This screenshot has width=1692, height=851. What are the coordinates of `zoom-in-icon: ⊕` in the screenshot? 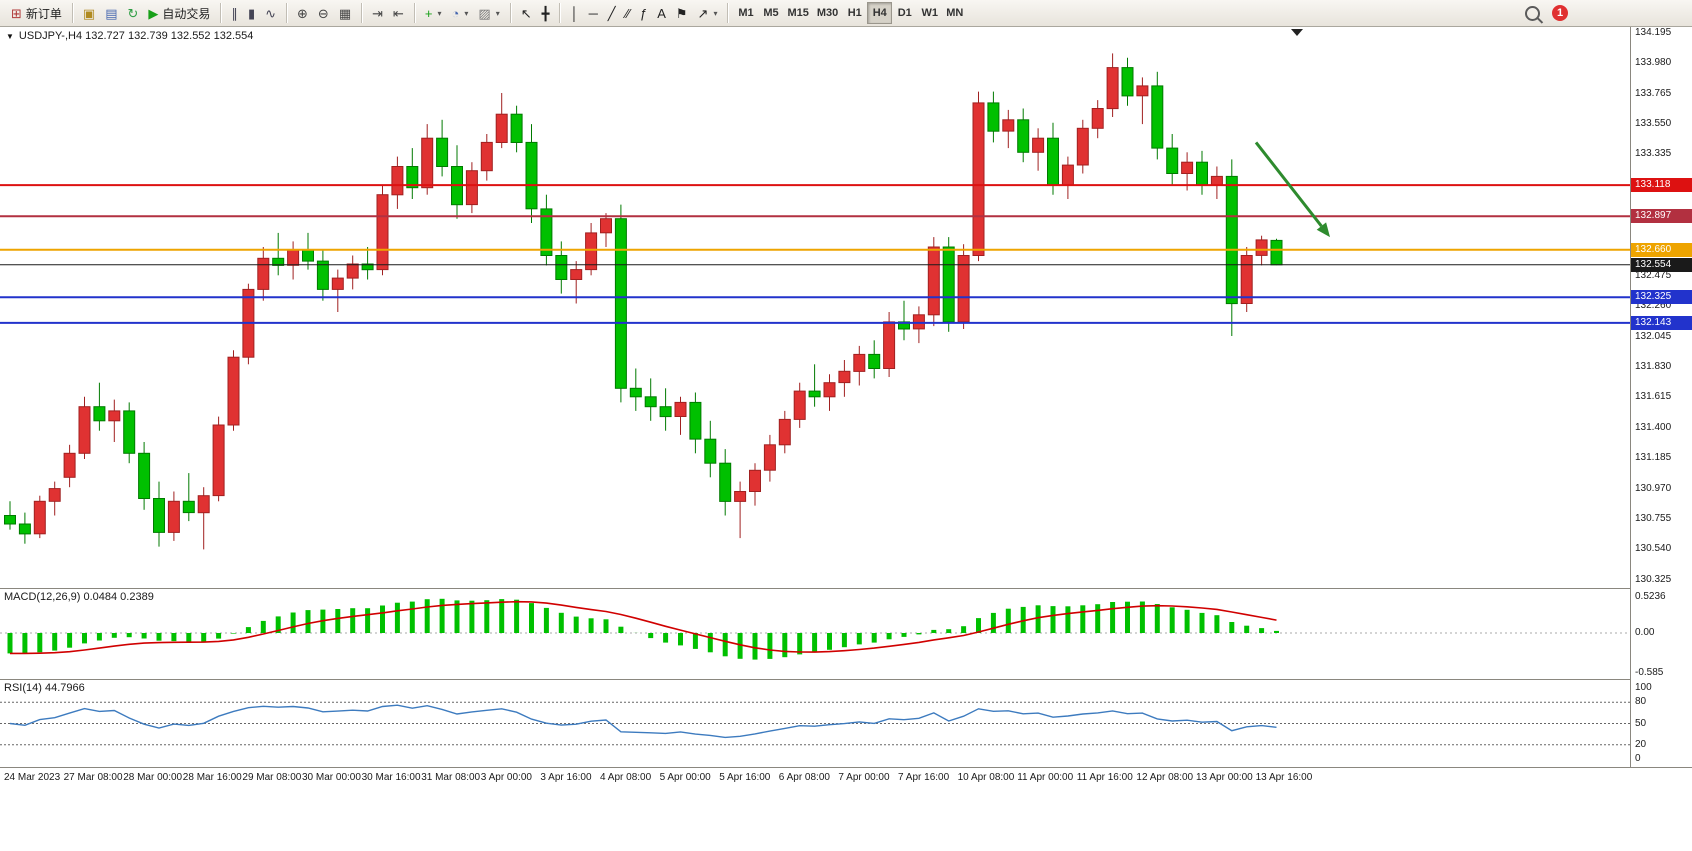 It's located at (302, 13).